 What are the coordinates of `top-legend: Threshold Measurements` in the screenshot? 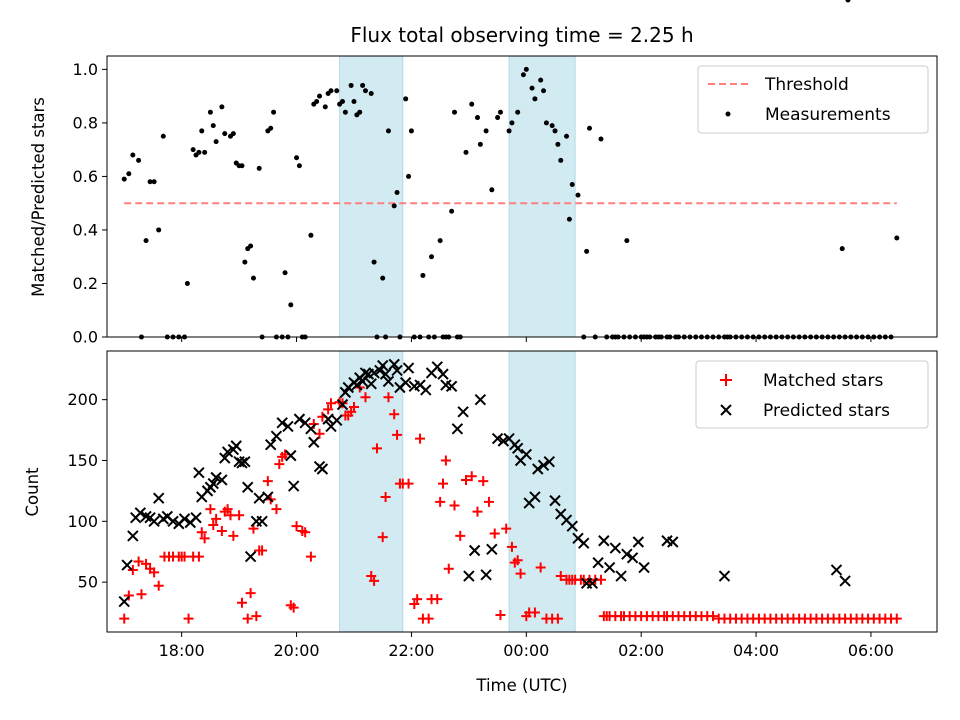 It's located at (813, 99).